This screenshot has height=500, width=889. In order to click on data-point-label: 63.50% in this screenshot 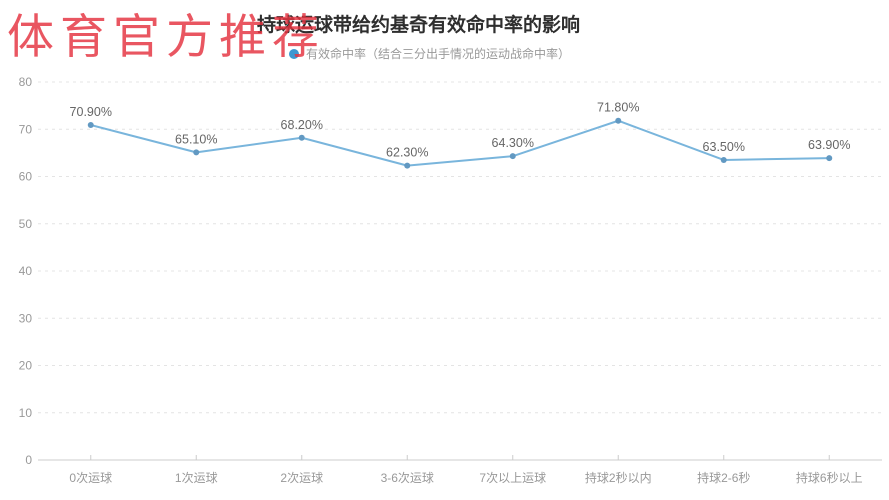, I will do `click(724, 147)`.